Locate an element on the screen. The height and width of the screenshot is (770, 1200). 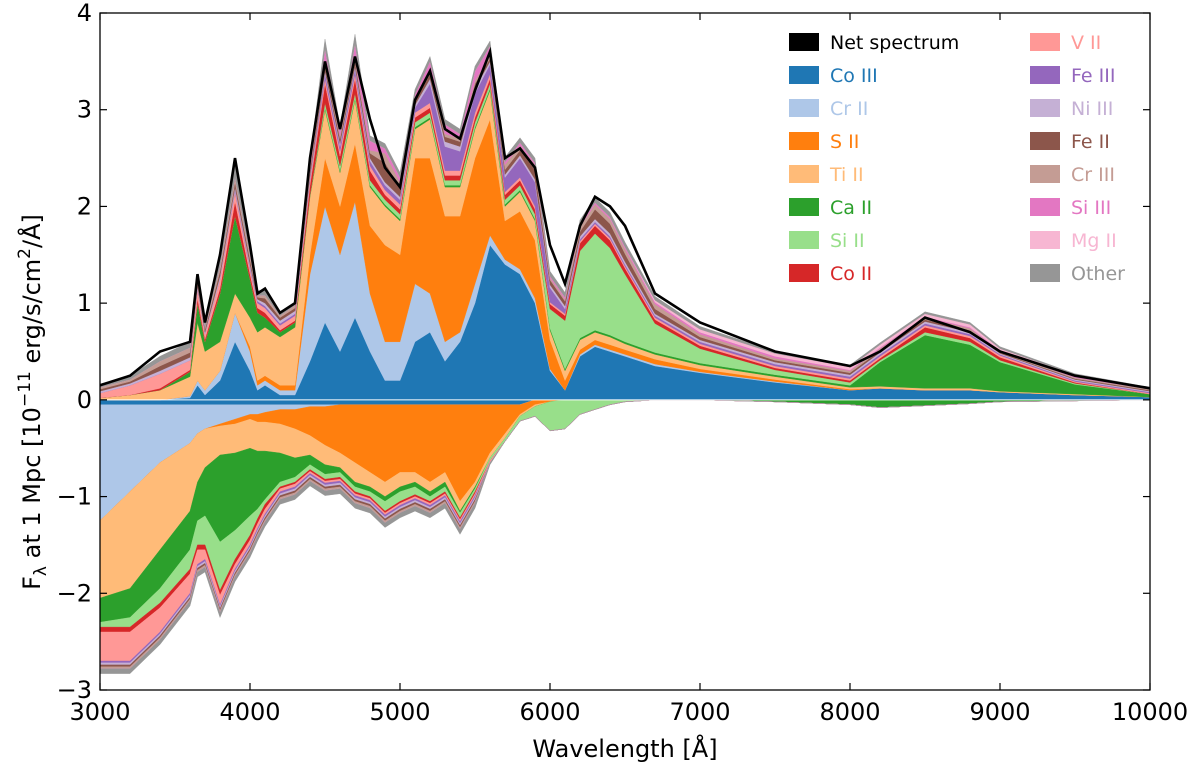
y-tick-label: 4 is located at coordinates (84, 13).